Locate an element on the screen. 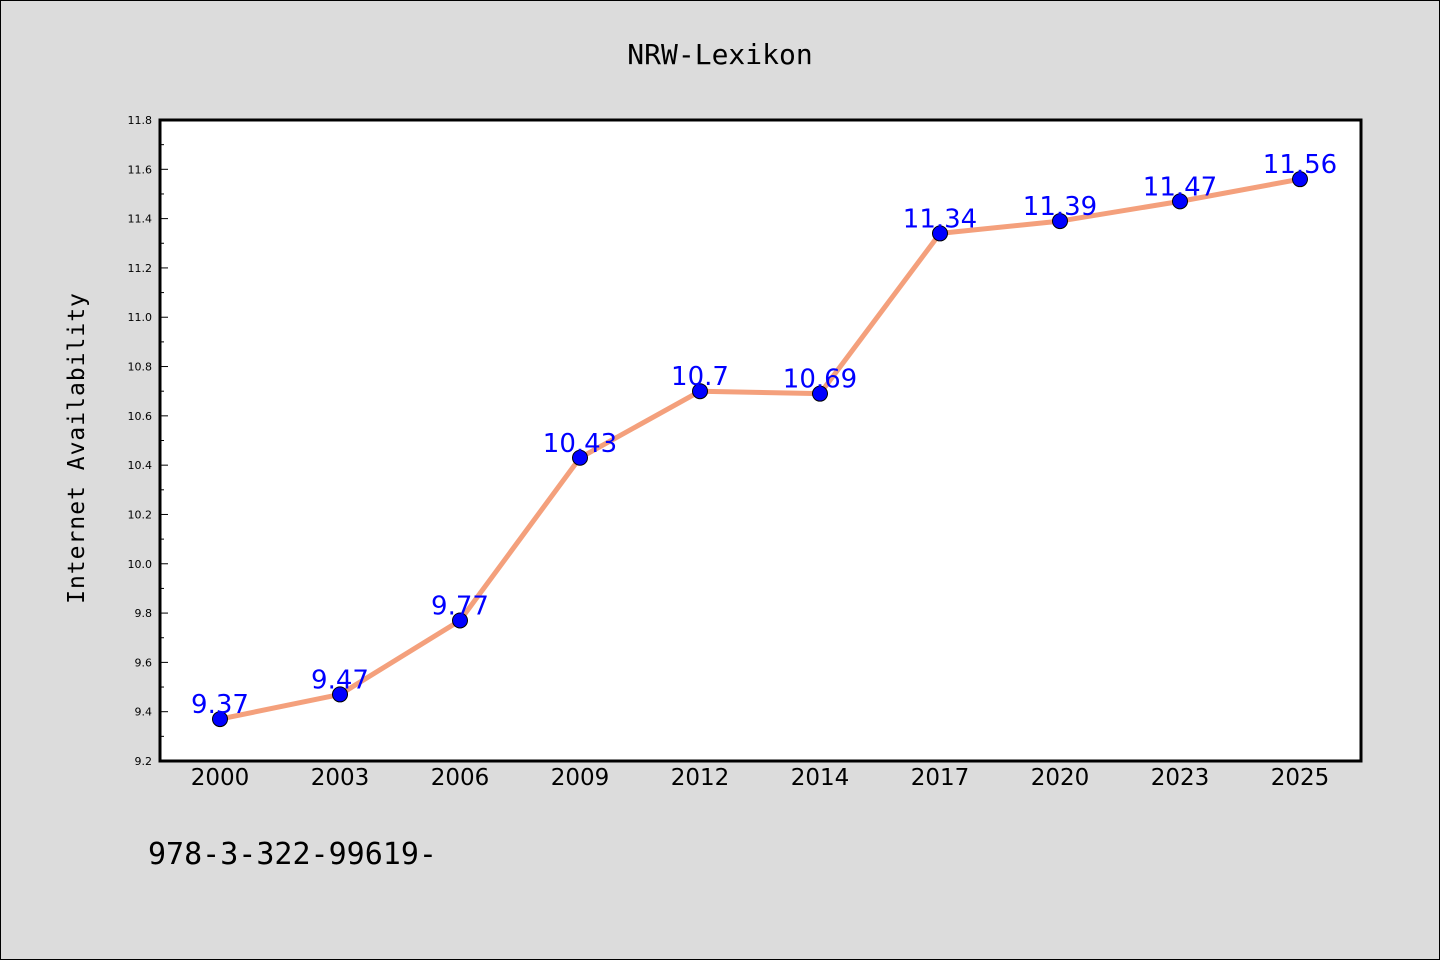 The height and width of the screenshot is (960, 1440). x-tick-label: 2023 is located at coordinates (1180, 778).